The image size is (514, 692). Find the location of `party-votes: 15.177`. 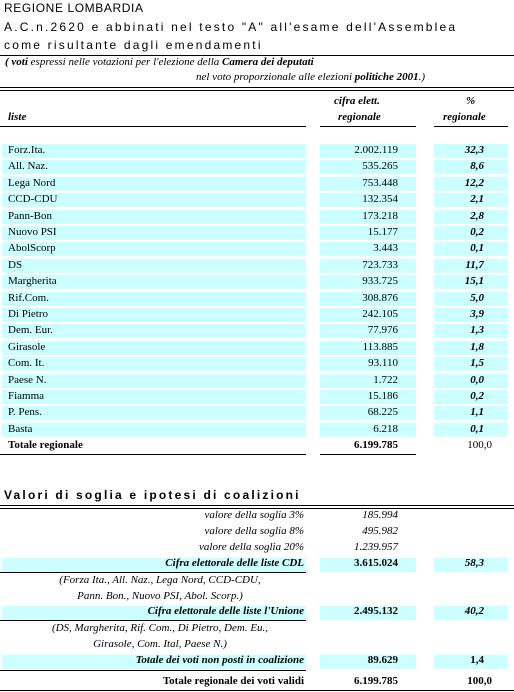

party-votes: 15.177 is located at coordinates (382, 232).